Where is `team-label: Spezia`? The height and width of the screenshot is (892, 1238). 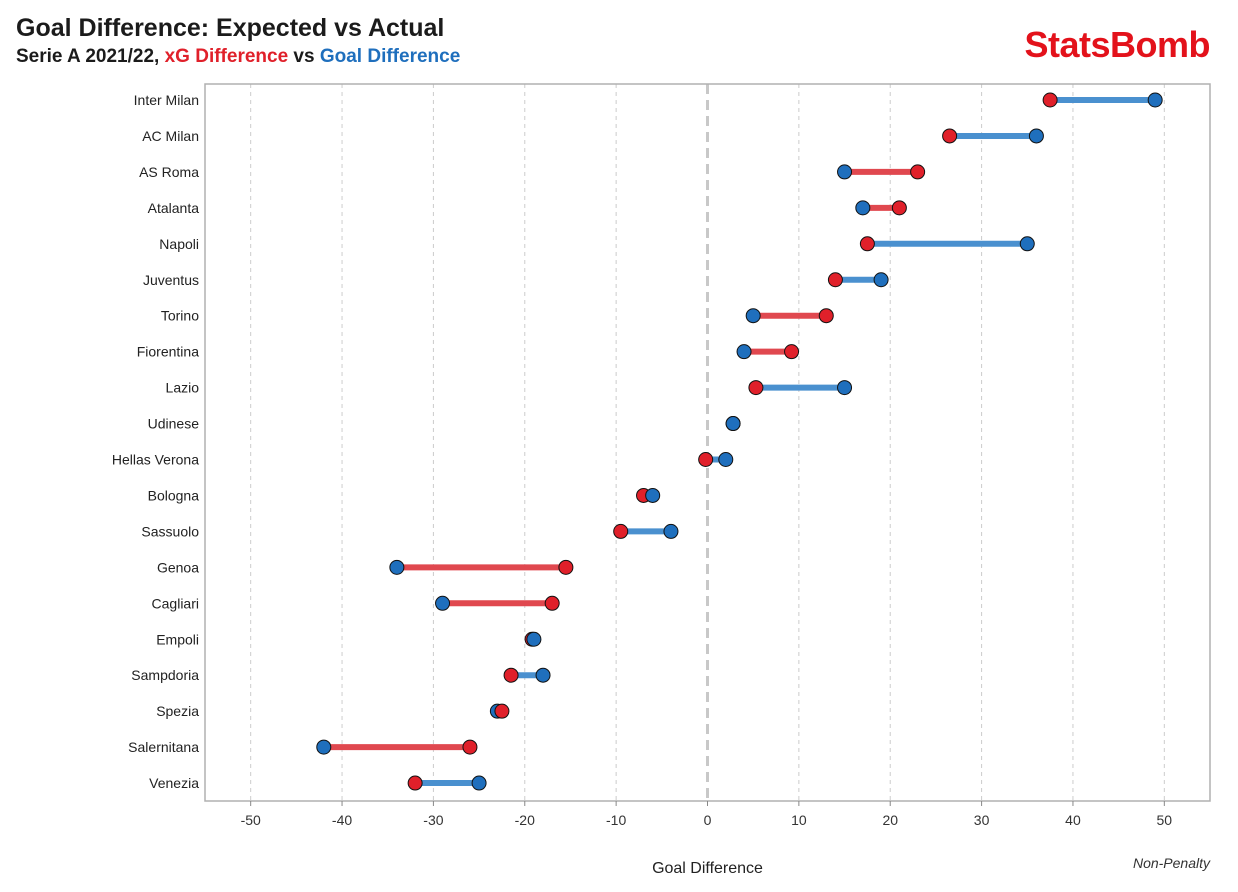 team-label: Spezia is located at coordinates (177, 711).